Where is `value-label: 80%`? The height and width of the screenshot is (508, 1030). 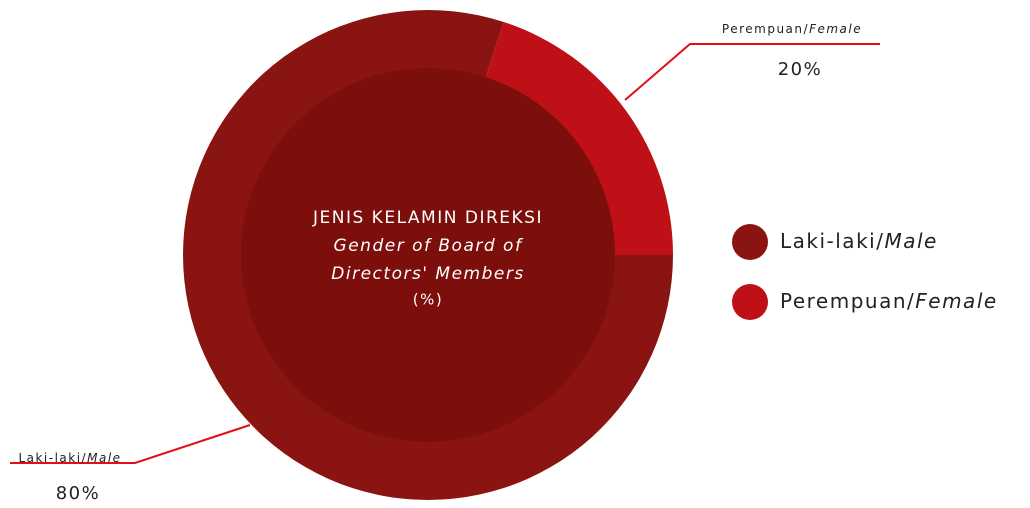 value-label: 80% is located at coordinates (78, 493).